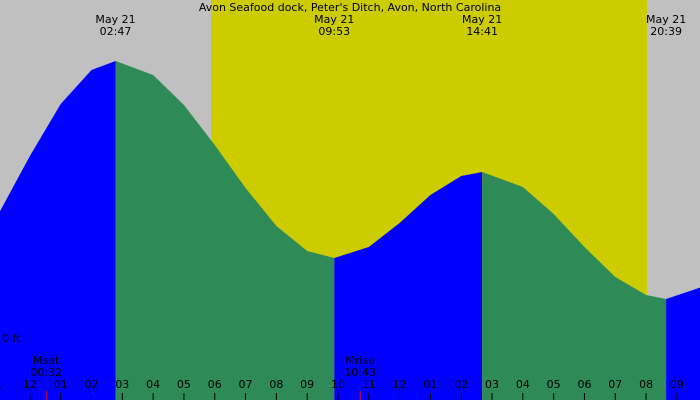  Describe the element at coordinates (46, 360) in the screenshot. I see `moon-event-label: Mset` at that location.